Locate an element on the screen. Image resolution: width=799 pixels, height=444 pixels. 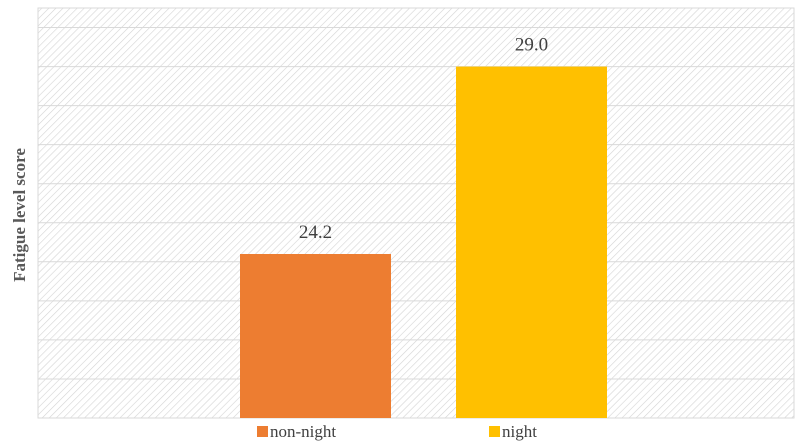
y-axis-label: Fatigue level score is located at coordinates (19, 215).